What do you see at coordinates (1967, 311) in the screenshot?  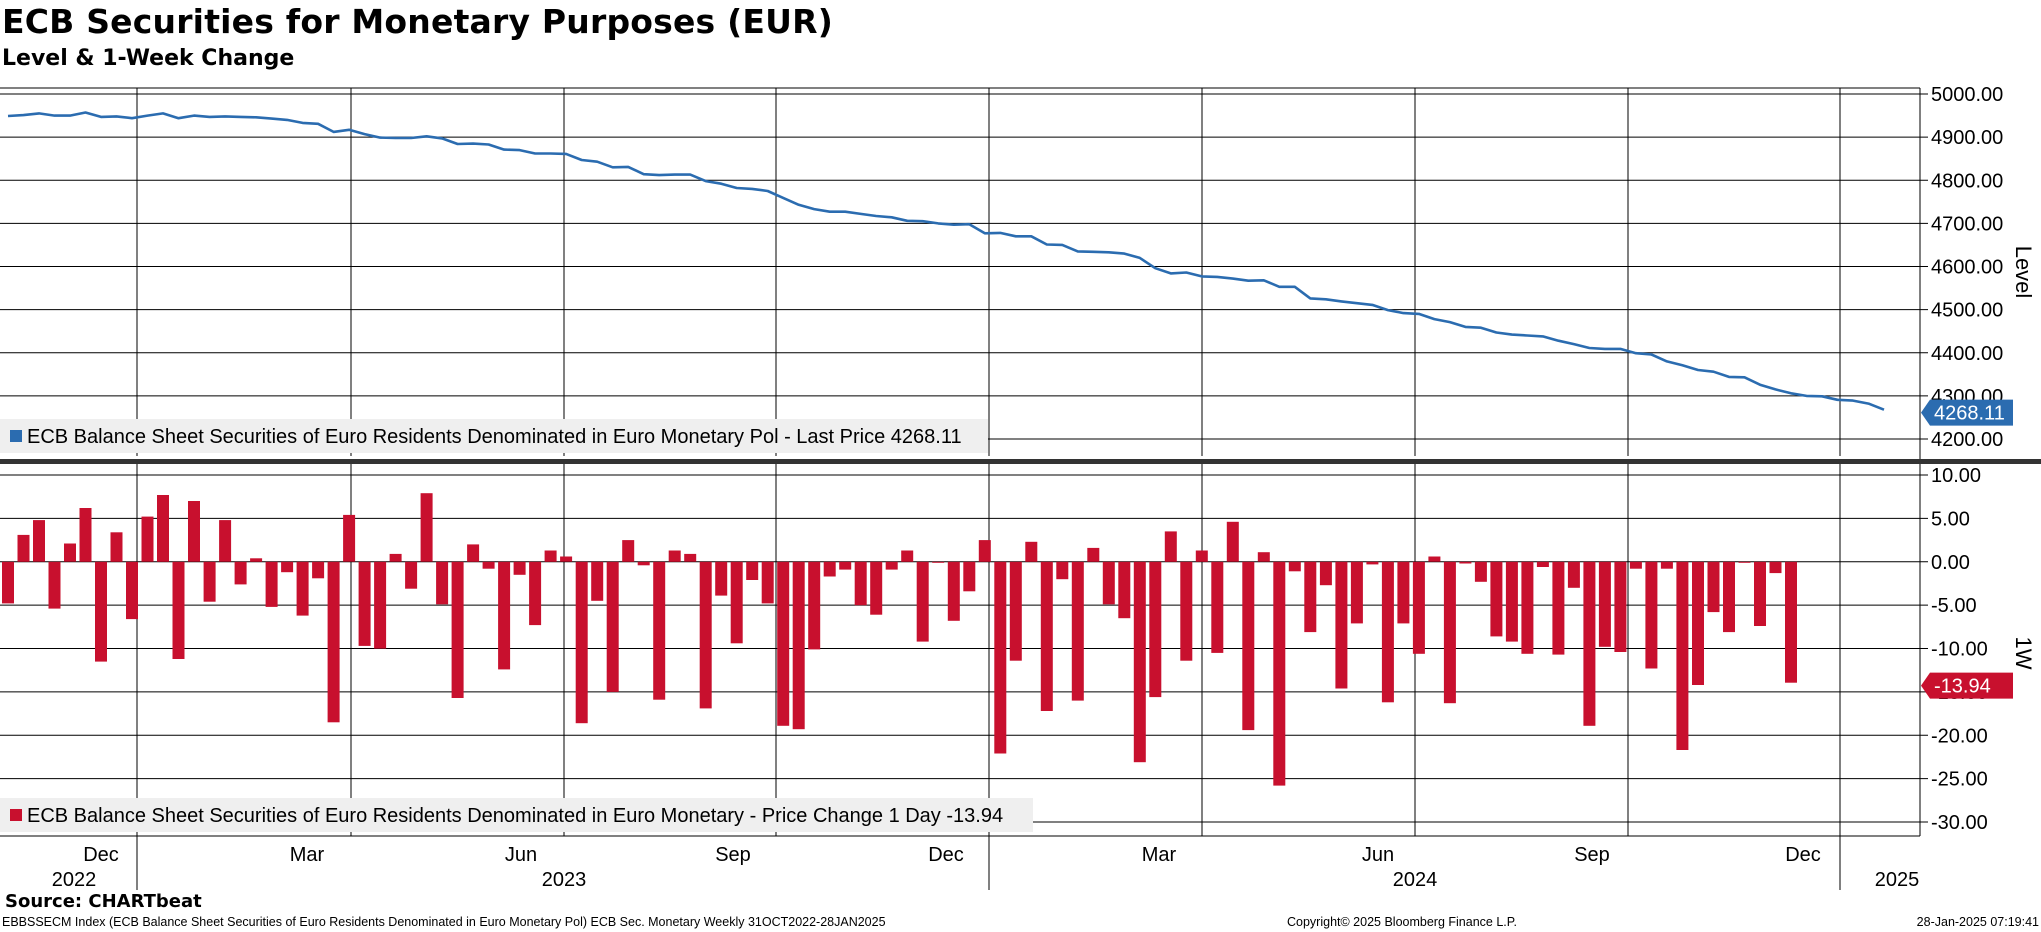 I see `y-tick-label: 4500.00` at bounding box center [1967, 311].